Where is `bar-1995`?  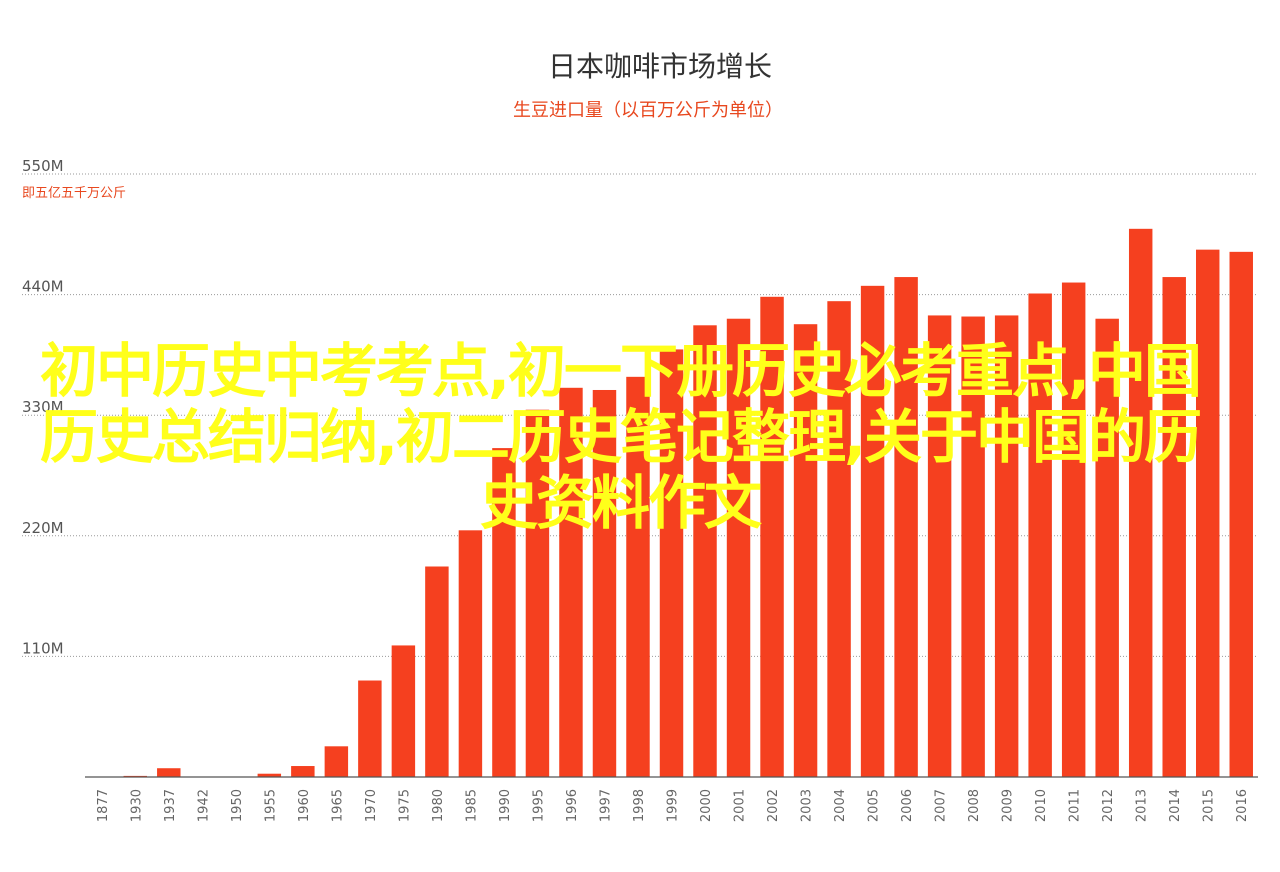
bar-1995 is located at coordinates (537, 593).